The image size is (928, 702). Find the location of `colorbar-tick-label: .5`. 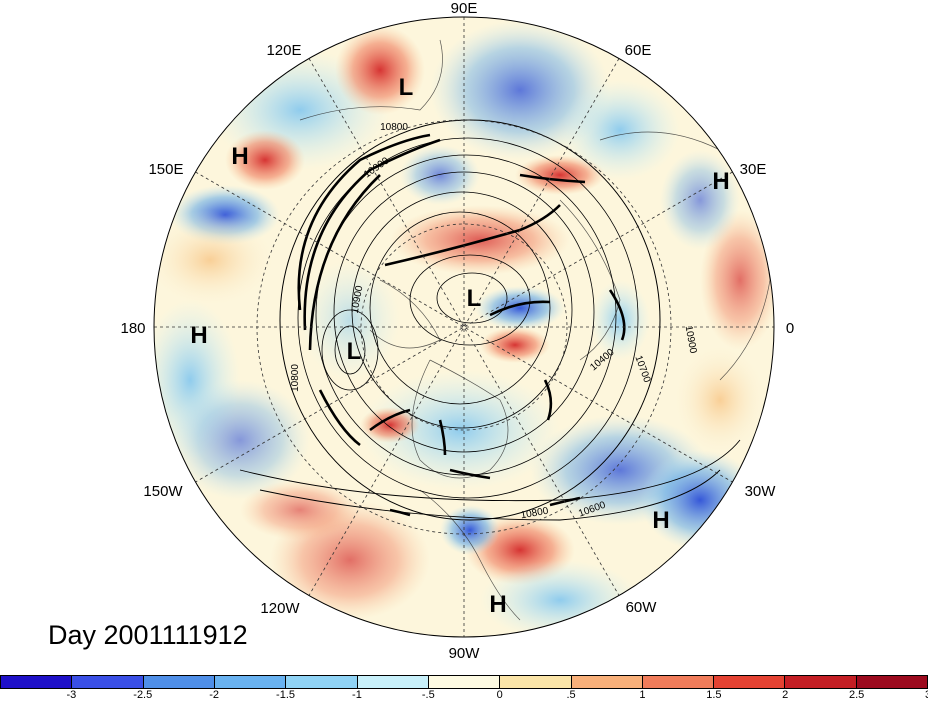

colorbar-tick-label: .5 is located at coordinates (571, 695).